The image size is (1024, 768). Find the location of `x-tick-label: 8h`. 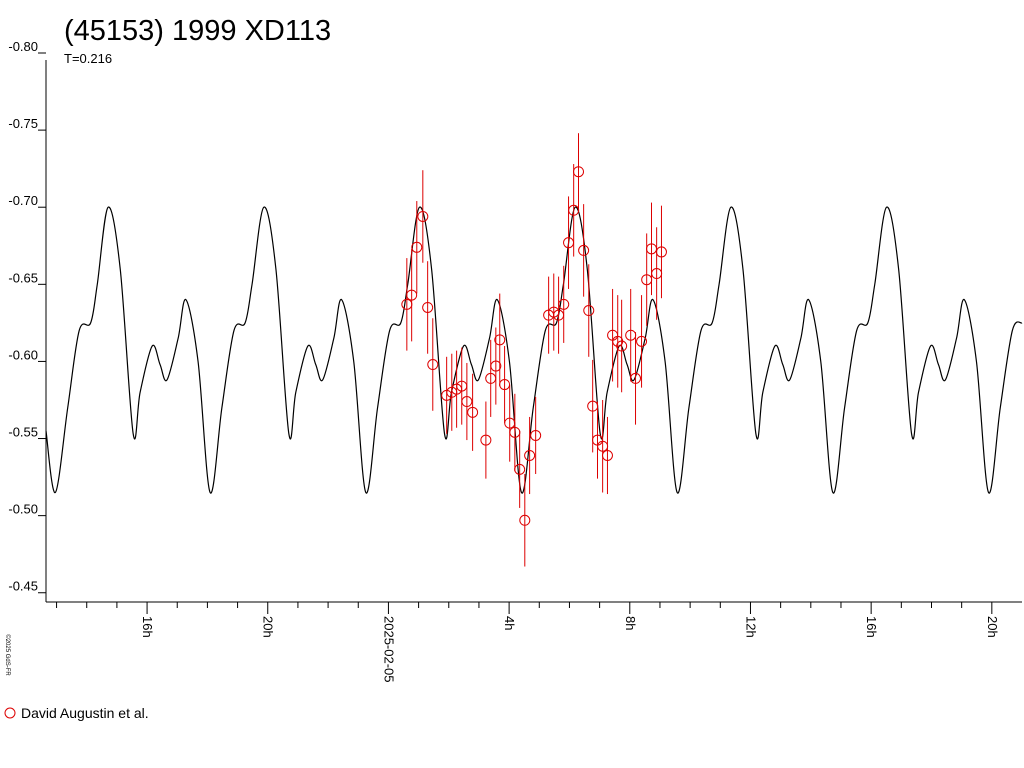

x-tick-label: 8h is located at coordinates (630, 623).